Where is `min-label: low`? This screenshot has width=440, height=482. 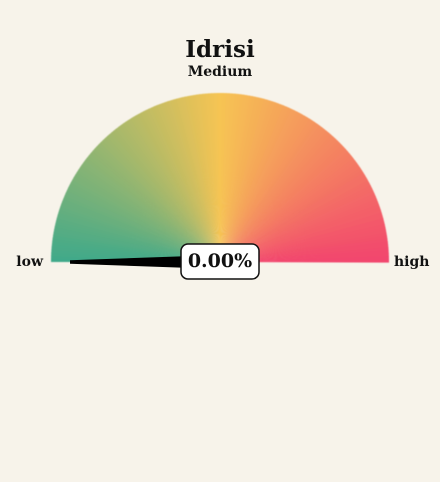 min-label: low is located at coordinates (30, 262).